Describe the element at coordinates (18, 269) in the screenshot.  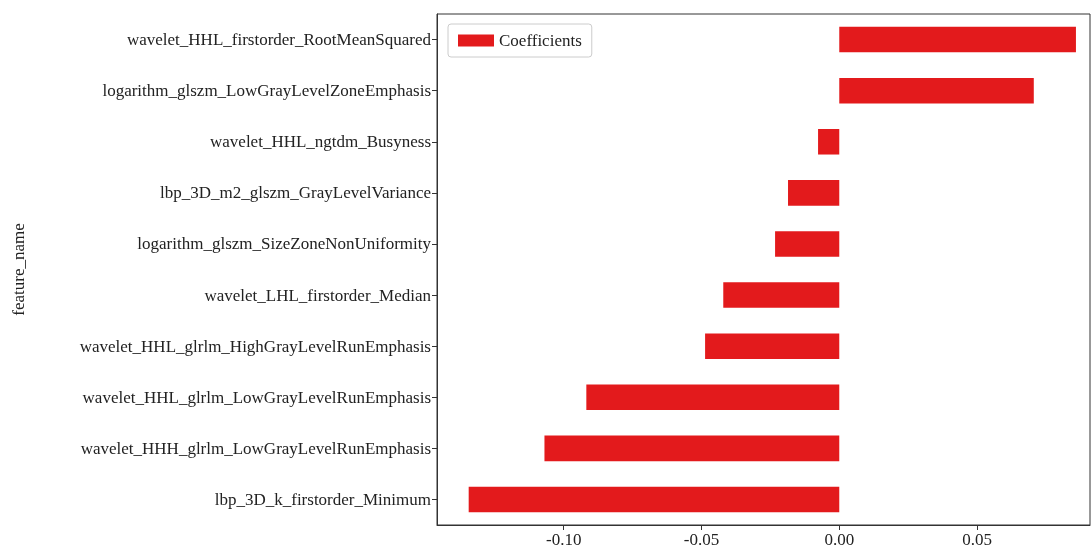
I see `y-axis-title: feature_name` at that location.